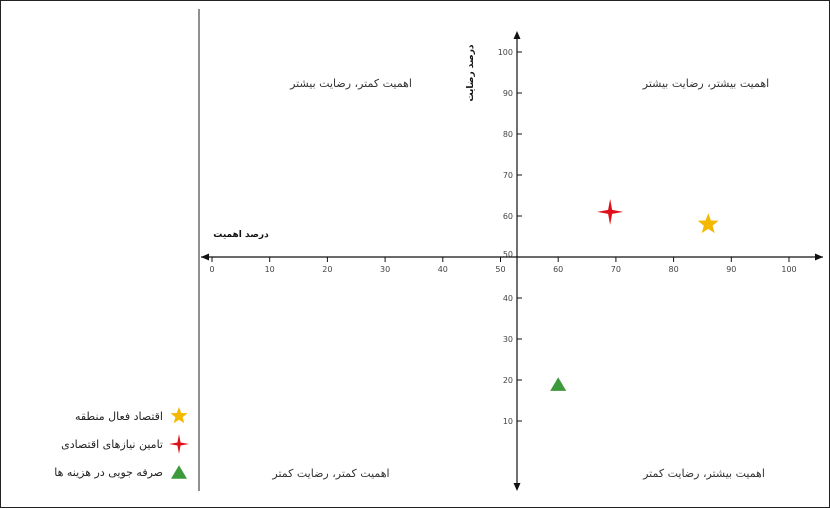 Image resolution: width=830 pixels, height=509 pixels. I want to click on y-axis-arrow-down, so click(517, 487).